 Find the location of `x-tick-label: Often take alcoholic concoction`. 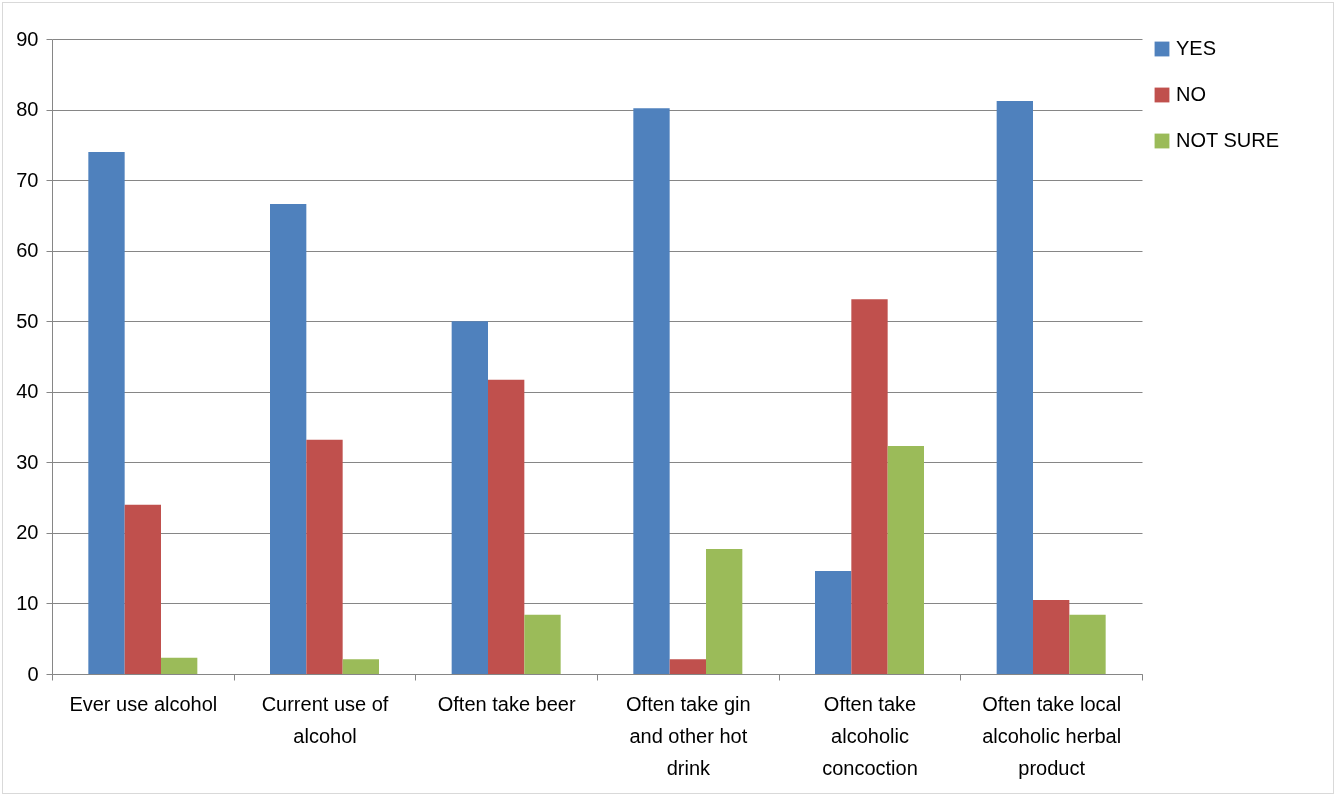

x-tick-label: Often take alcoholic concoction is located at coordinates (870, 735).